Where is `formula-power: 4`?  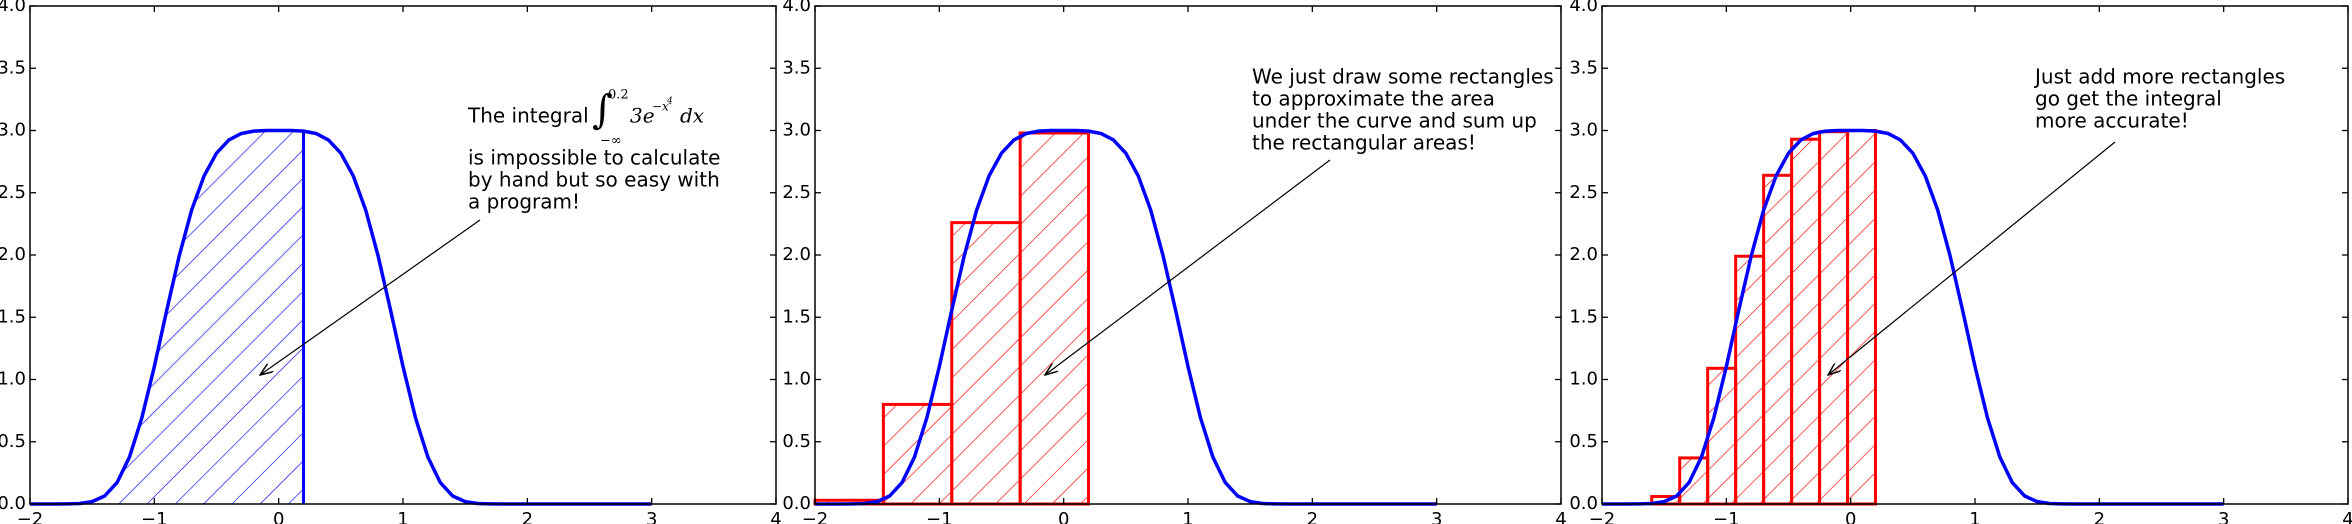 formula-power: 4 is located at coordinates (669, 102).